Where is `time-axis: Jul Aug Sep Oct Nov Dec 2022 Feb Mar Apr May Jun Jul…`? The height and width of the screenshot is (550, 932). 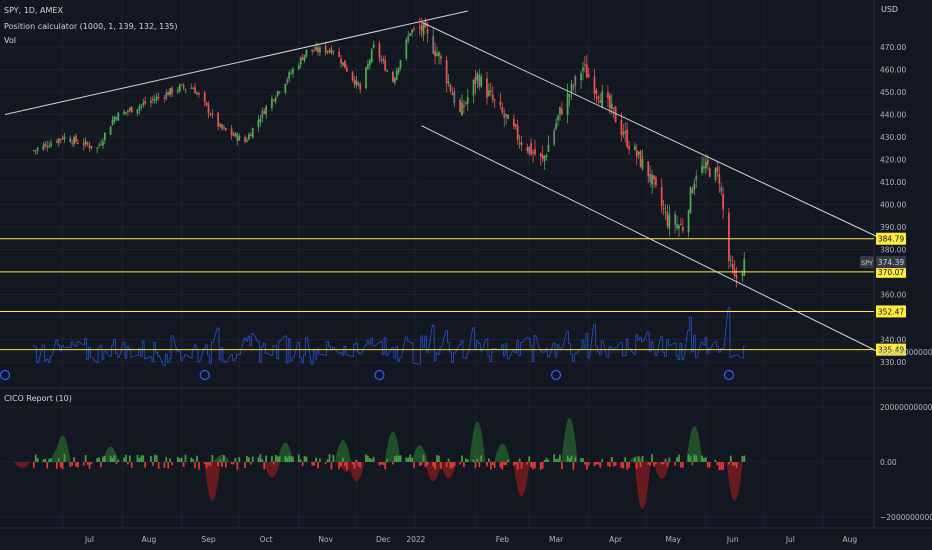 time-axis: Jul Aug Sep Oct Nov Dec 2022 Feb Mar Apr May Jun Jul… is located at coordinates (470, 539).